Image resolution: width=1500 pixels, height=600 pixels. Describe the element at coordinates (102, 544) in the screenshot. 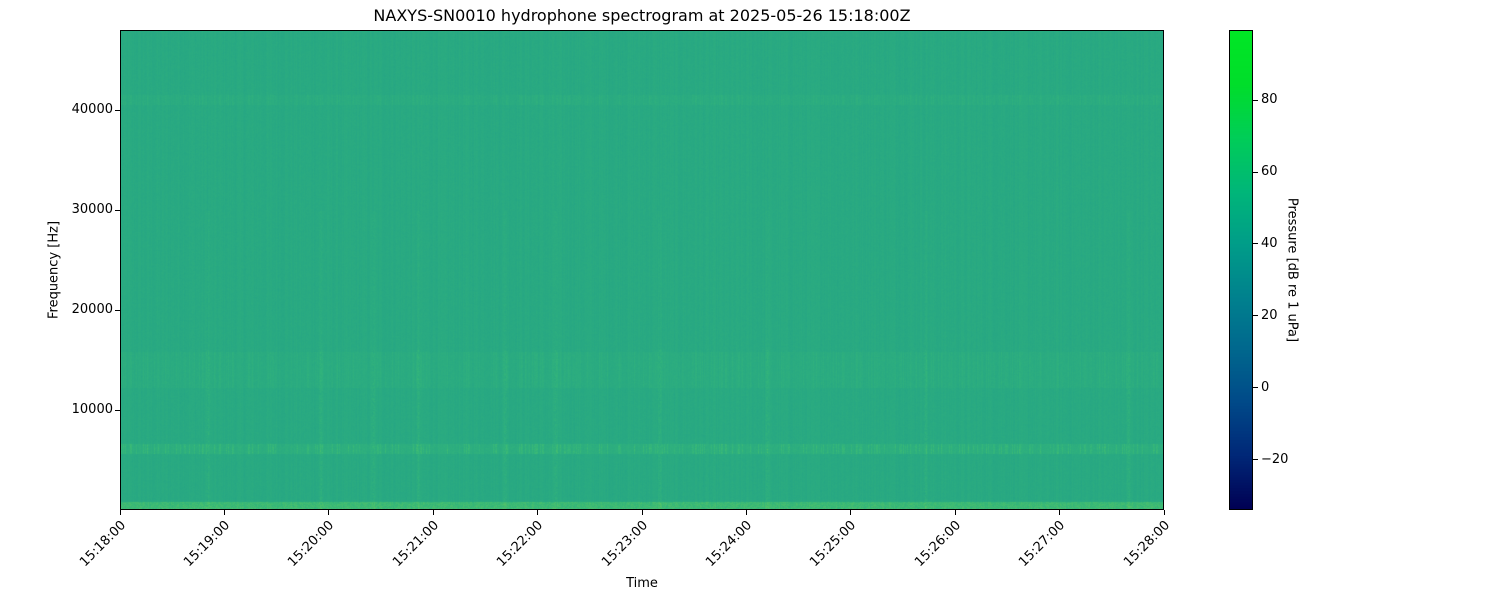

I see `x-tick-label: 15:18:00` at that location.